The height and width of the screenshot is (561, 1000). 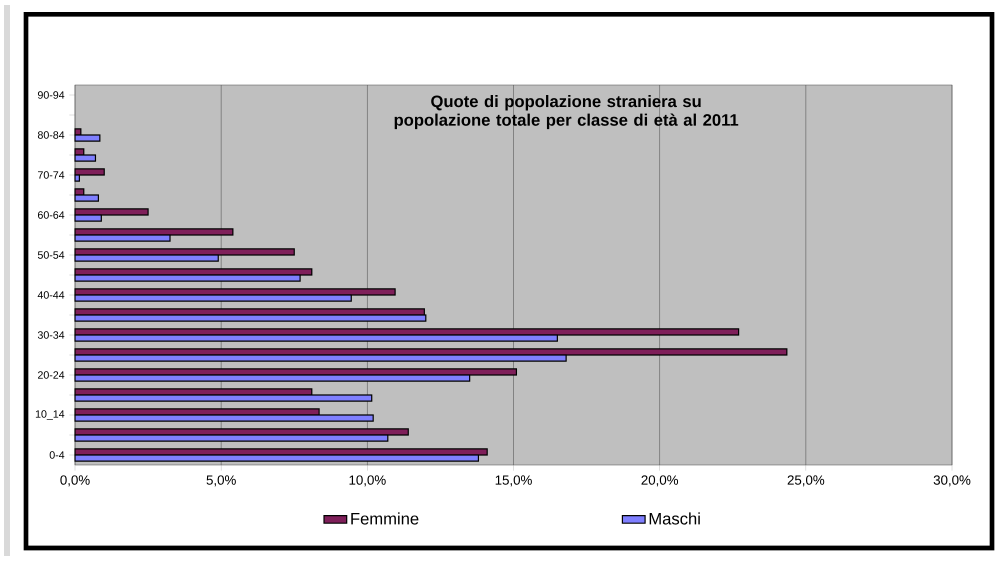 What do you see at coordinates (51, 215) in the screenshot?
I see `y-tick-label: 60-64` at bounding box center [51, 215].